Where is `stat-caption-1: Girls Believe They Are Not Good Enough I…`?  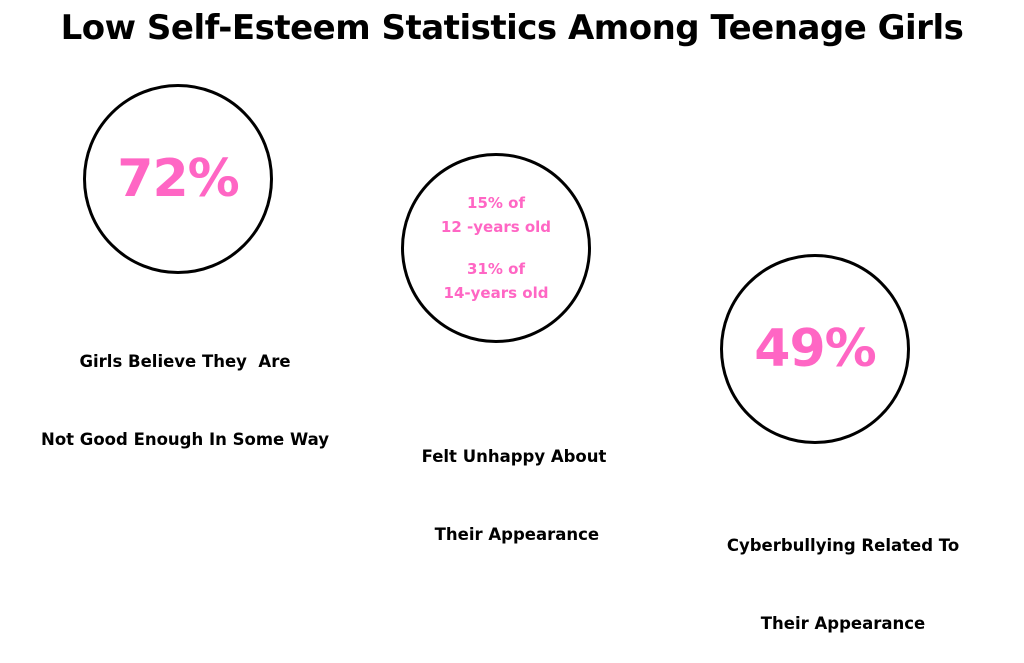
stat-caption-1: Girls Believe They Are Not Good Enough I… is located at coordinates (185, 388).